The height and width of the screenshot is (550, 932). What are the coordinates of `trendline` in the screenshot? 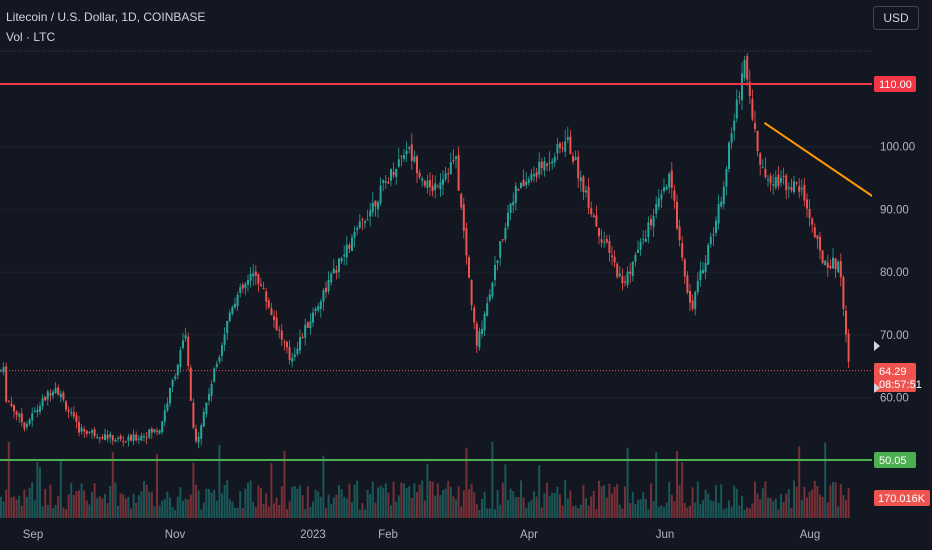 It's located at (822, 162).